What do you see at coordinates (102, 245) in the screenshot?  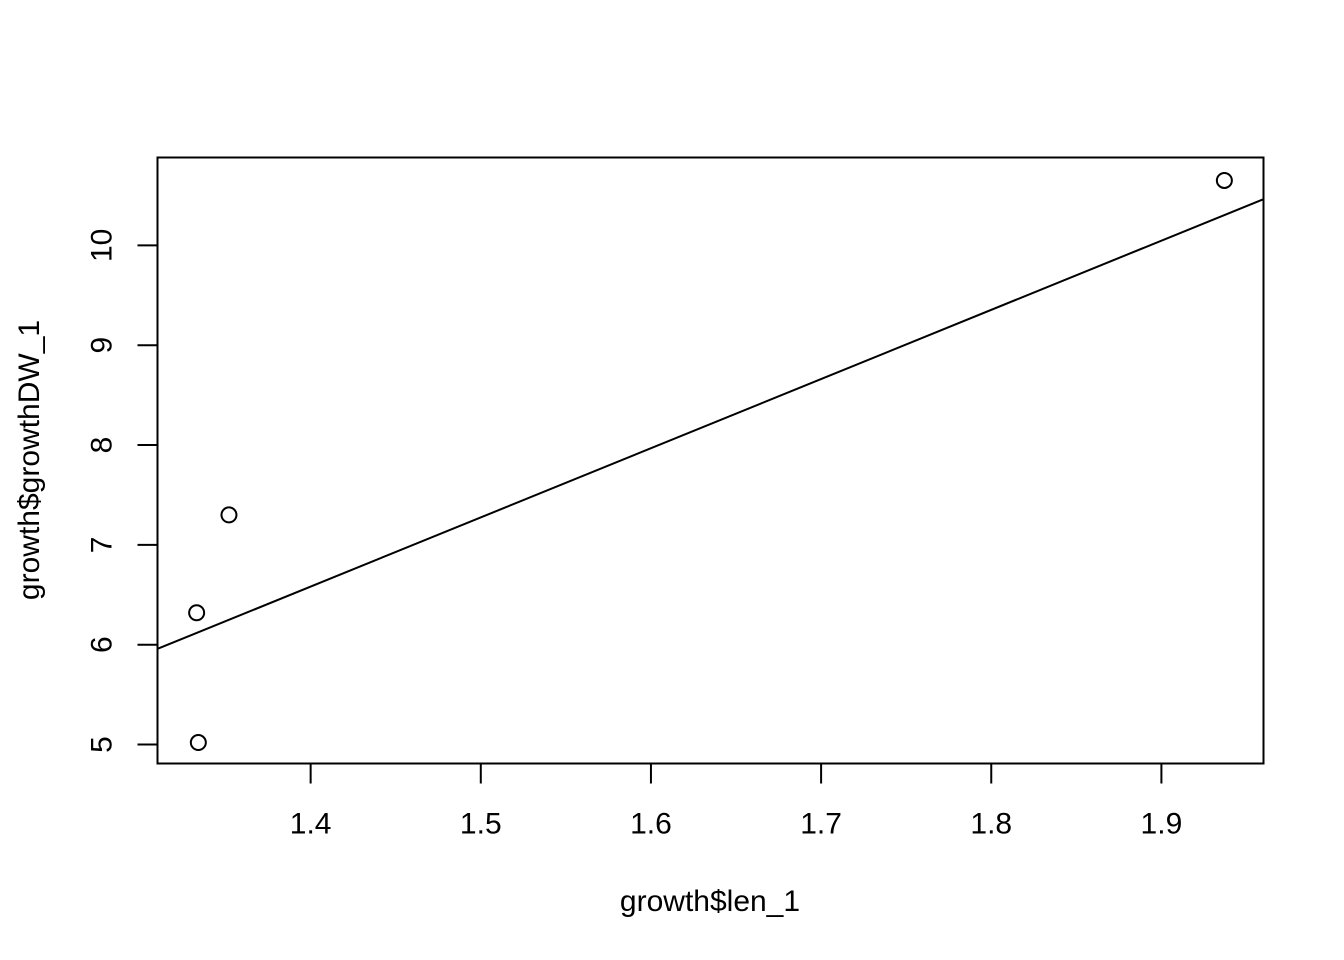 I see `y-tick-label: 10` at bounding box center [102, 245].